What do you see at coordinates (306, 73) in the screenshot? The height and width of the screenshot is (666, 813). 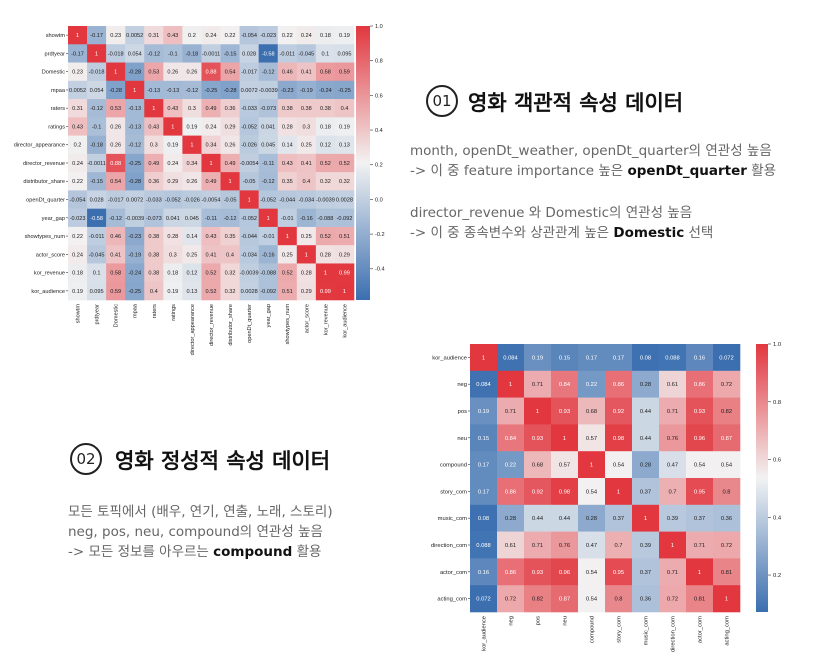 I see `hm1-cell-value: 0.41` at bounding box center [306, 73].